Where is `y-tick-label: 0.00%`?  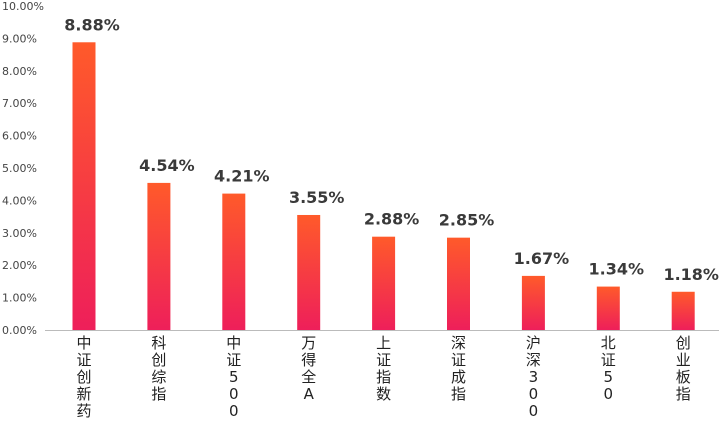 y-tick-label: 0.00% is located at coordinates (19, 330).